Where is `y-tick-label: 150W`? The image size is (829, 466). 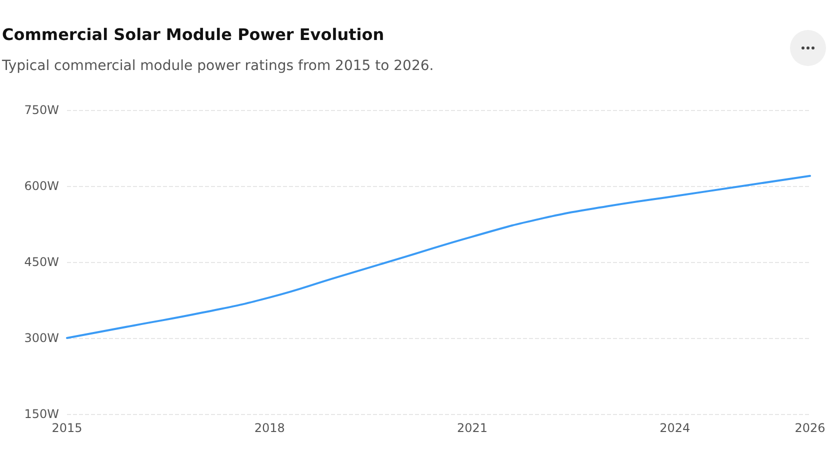 y-tick-label: 150W is located at coordinates (42, 414).